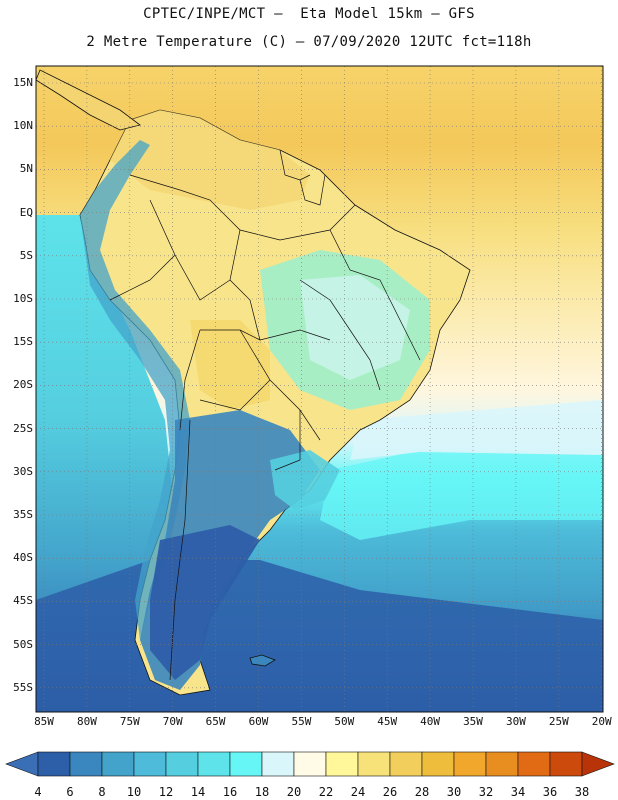  I want to click on lat-label: 40S, so click(23, 558).